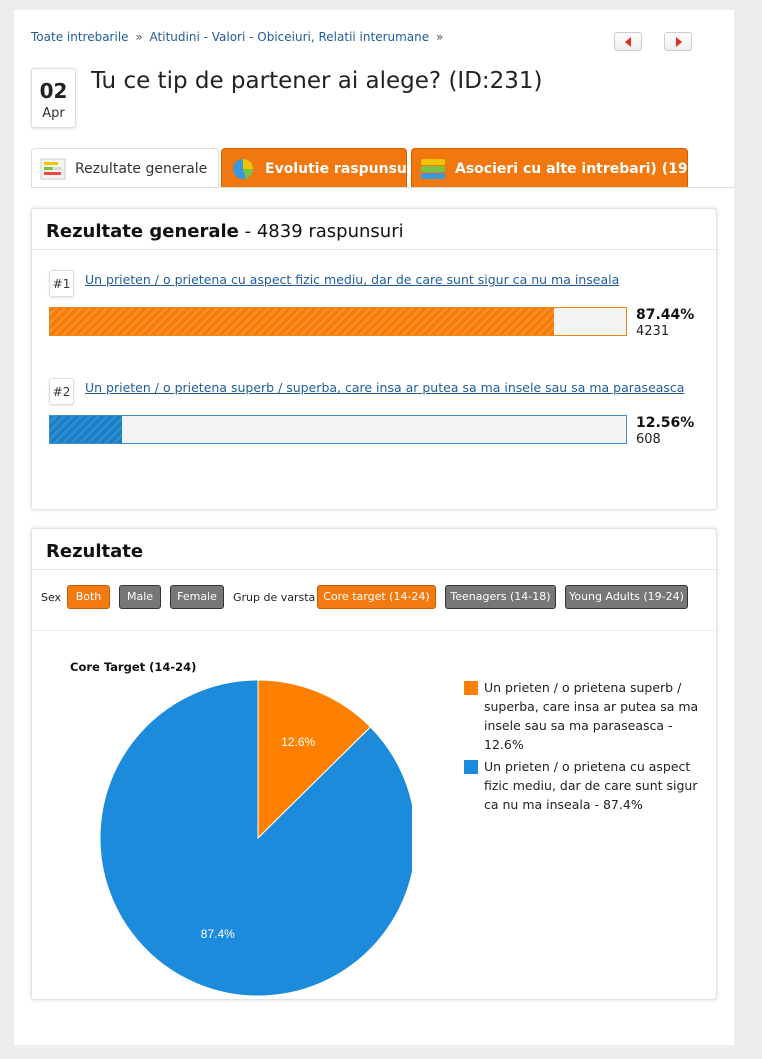  Describe the element at coordinates (80, 37) in the screenshot. I see `breadcrumb-link-all-questions: Toate intrebarile` at that location.